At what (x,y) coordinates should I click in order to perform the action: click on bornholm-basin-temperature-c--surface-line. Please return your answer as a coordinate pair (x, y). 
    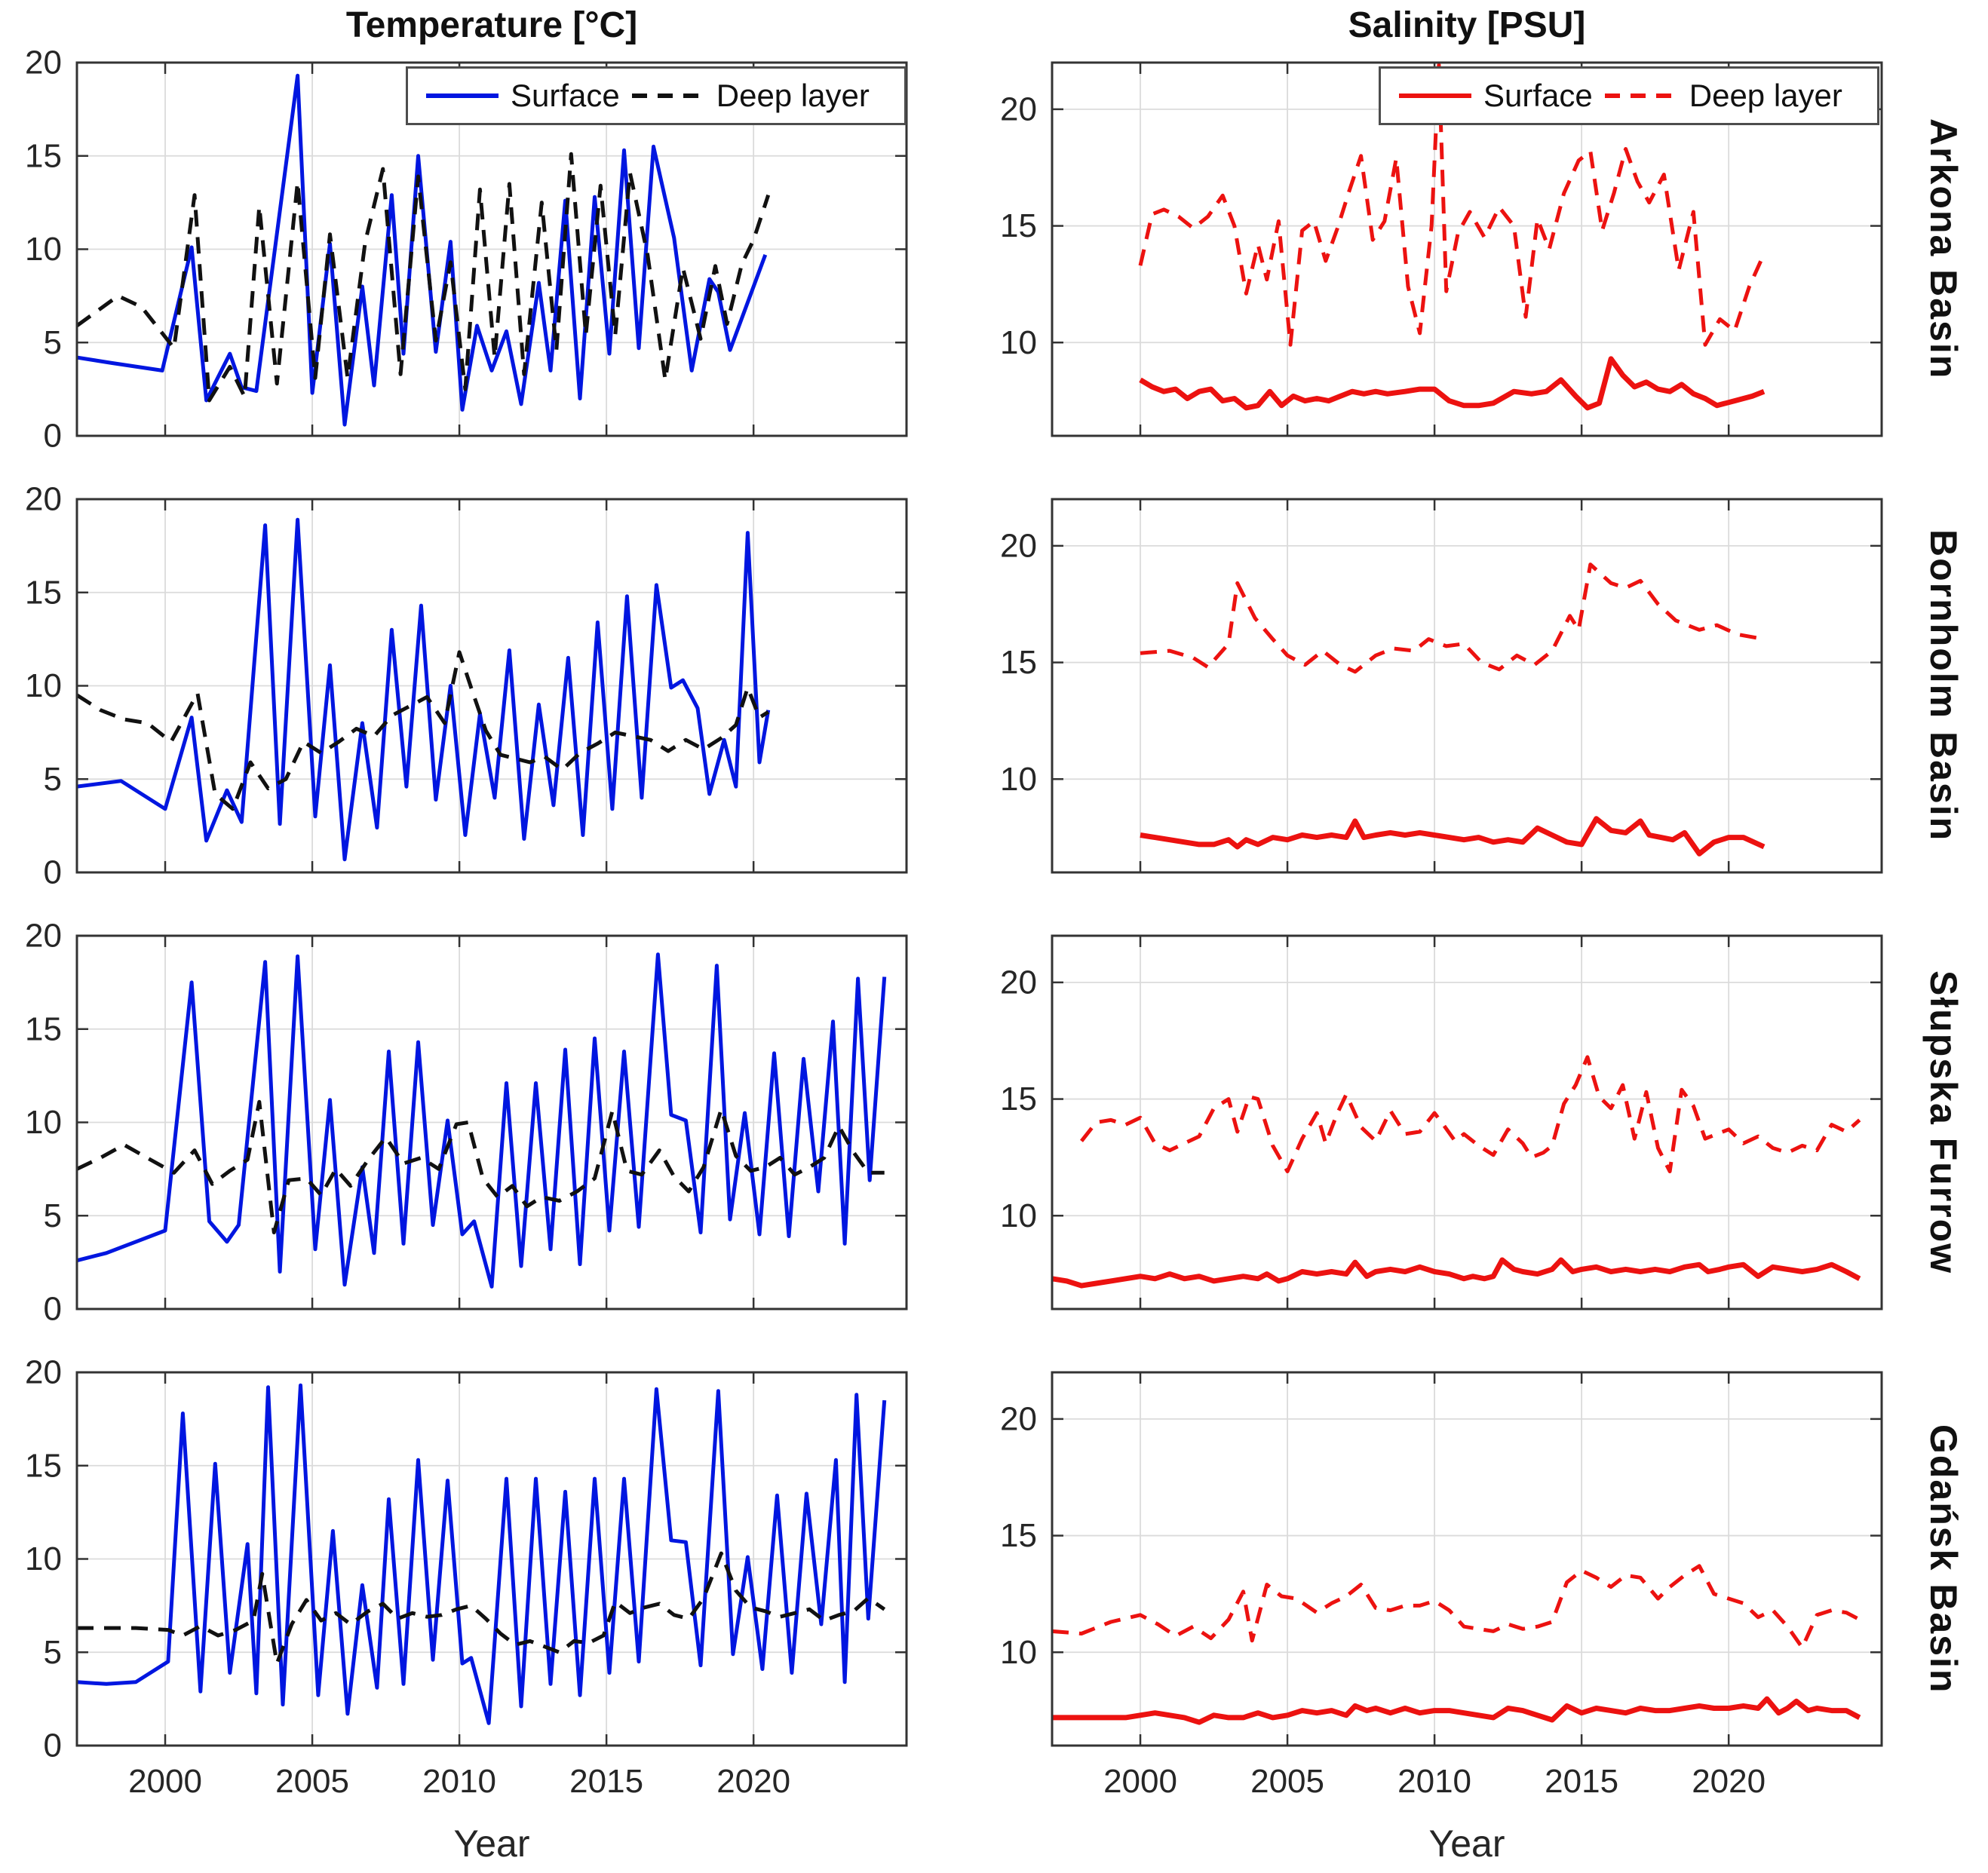
    Looking at the image, I should click on (424, 689).